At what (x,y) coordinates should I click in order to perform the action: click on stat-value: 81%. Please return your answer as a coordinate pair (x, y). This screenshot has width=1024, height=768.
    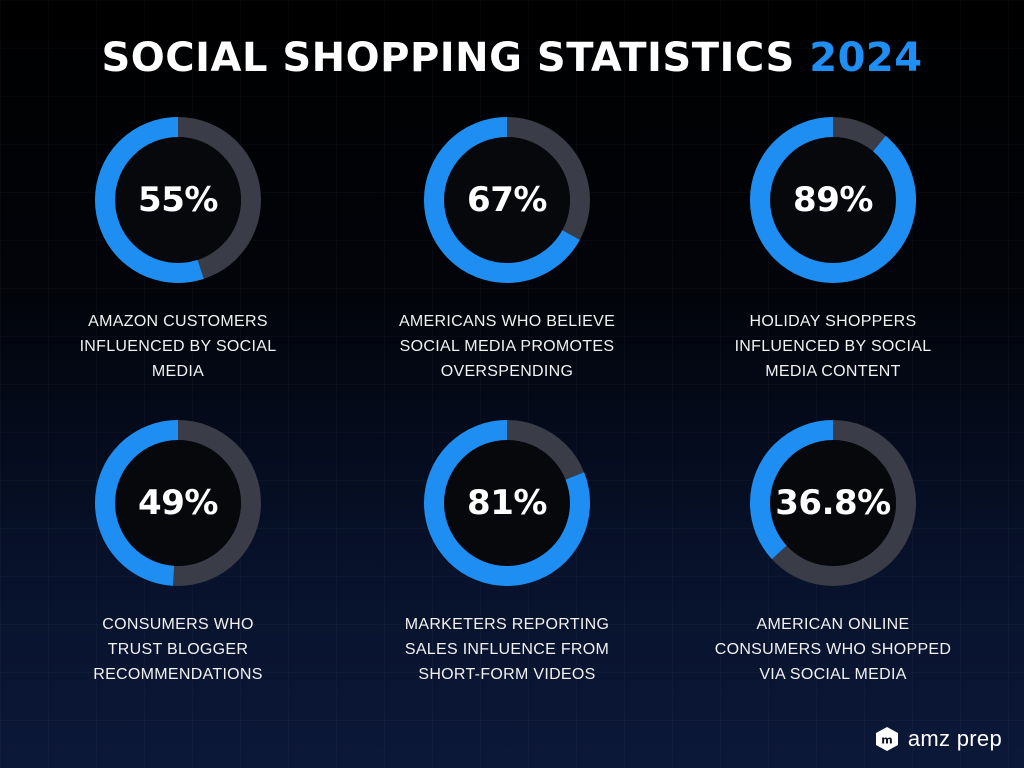
    Looking at the image, I should click on (507, 503).